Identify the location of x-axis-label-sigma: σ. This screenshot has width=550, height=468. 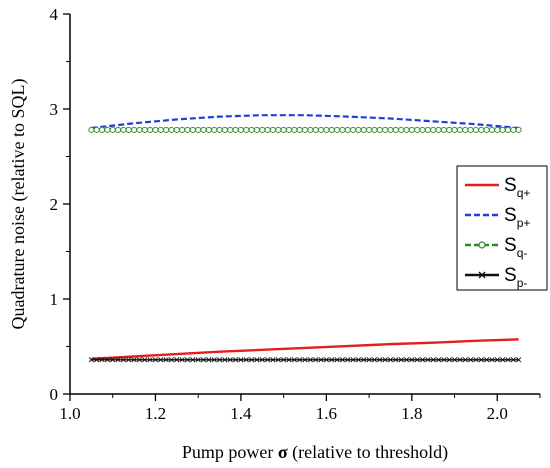
(283, 452).